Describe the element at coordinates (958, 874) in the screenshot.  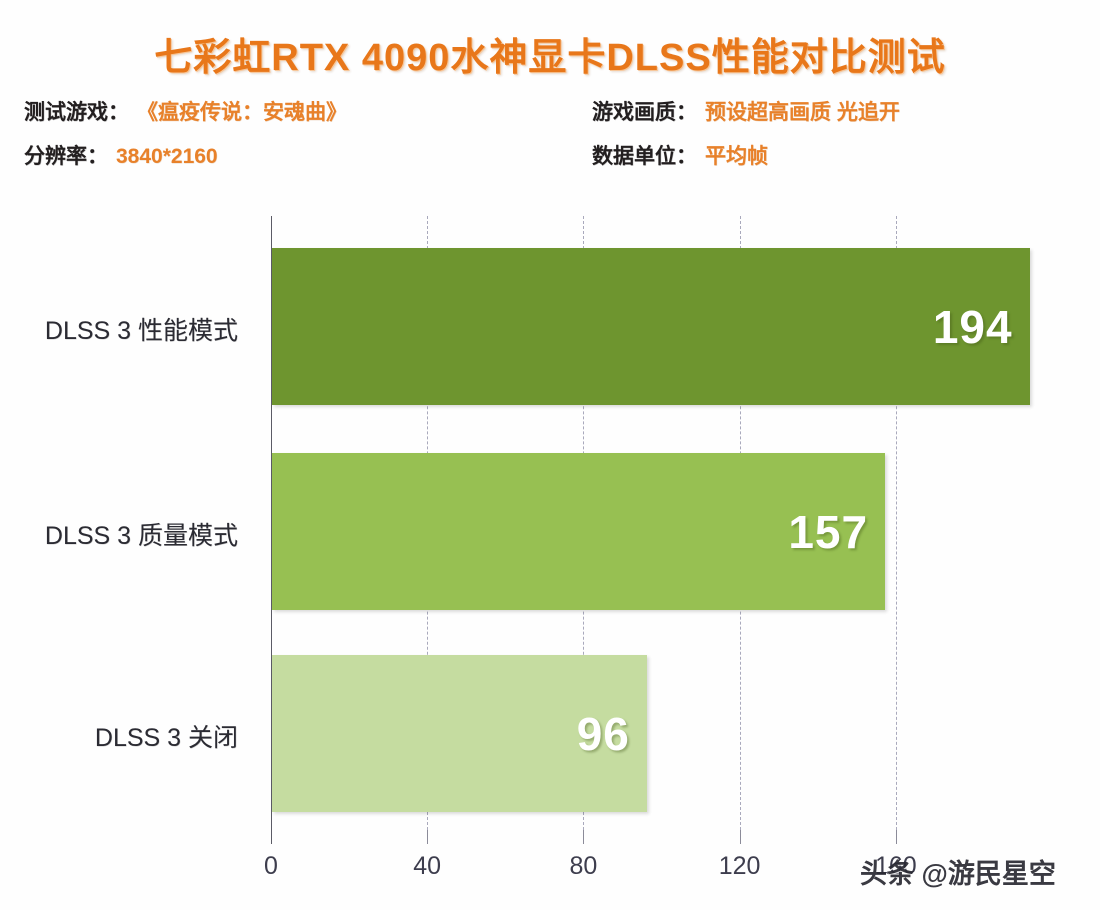
I see `watermark: 头条 @游民星空` at that location.